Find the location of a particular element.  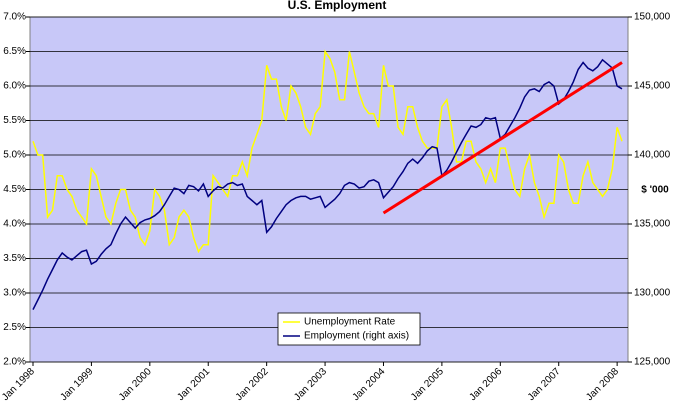

x-tick-label: Jan 2000 is located at coordinates (135, 384).